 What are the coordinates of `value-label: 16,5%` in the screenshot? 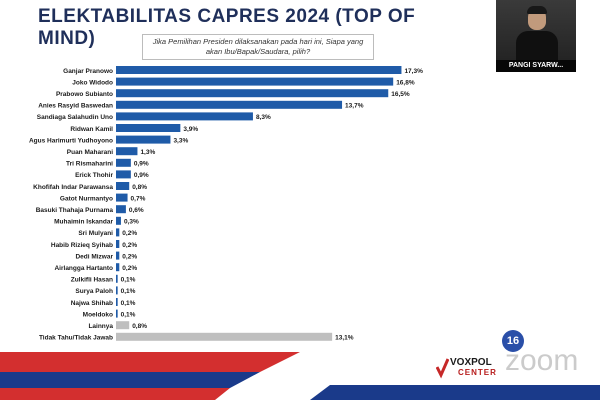 It's located at (400, 94).